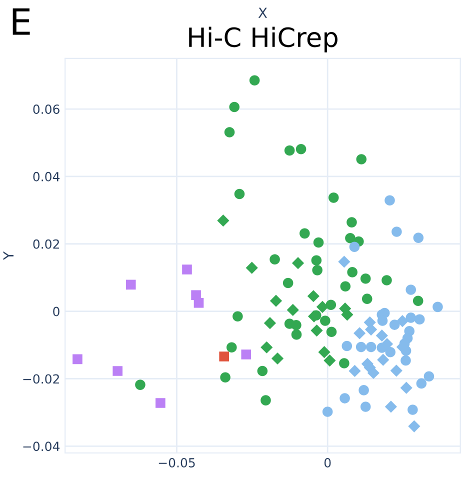 The image size is (465, 487). I want to click on x-axis-title: X, so click(263, 13).